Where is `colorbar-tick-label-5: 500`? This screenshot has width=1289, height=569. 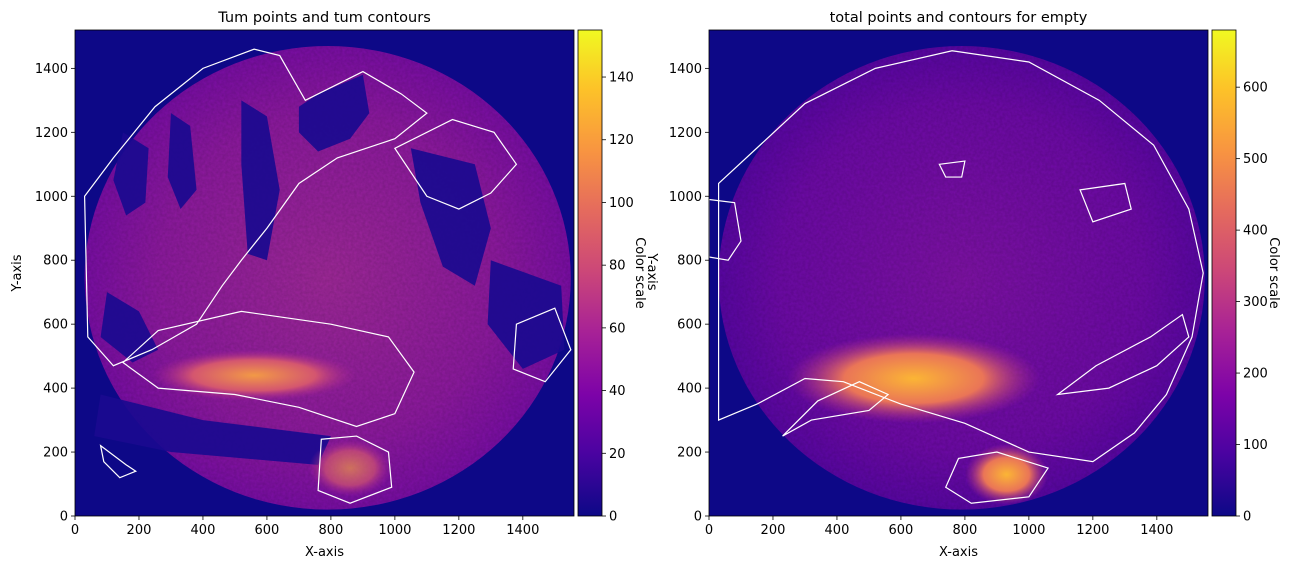
colorbar-tick-label-5: 500 is located at coordinates (1255, 159).